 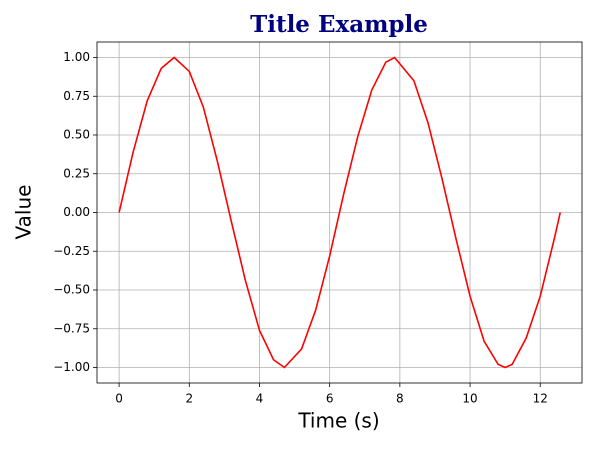 I want to click on y-tick-label: 0.25, so click(x=76, y=173).